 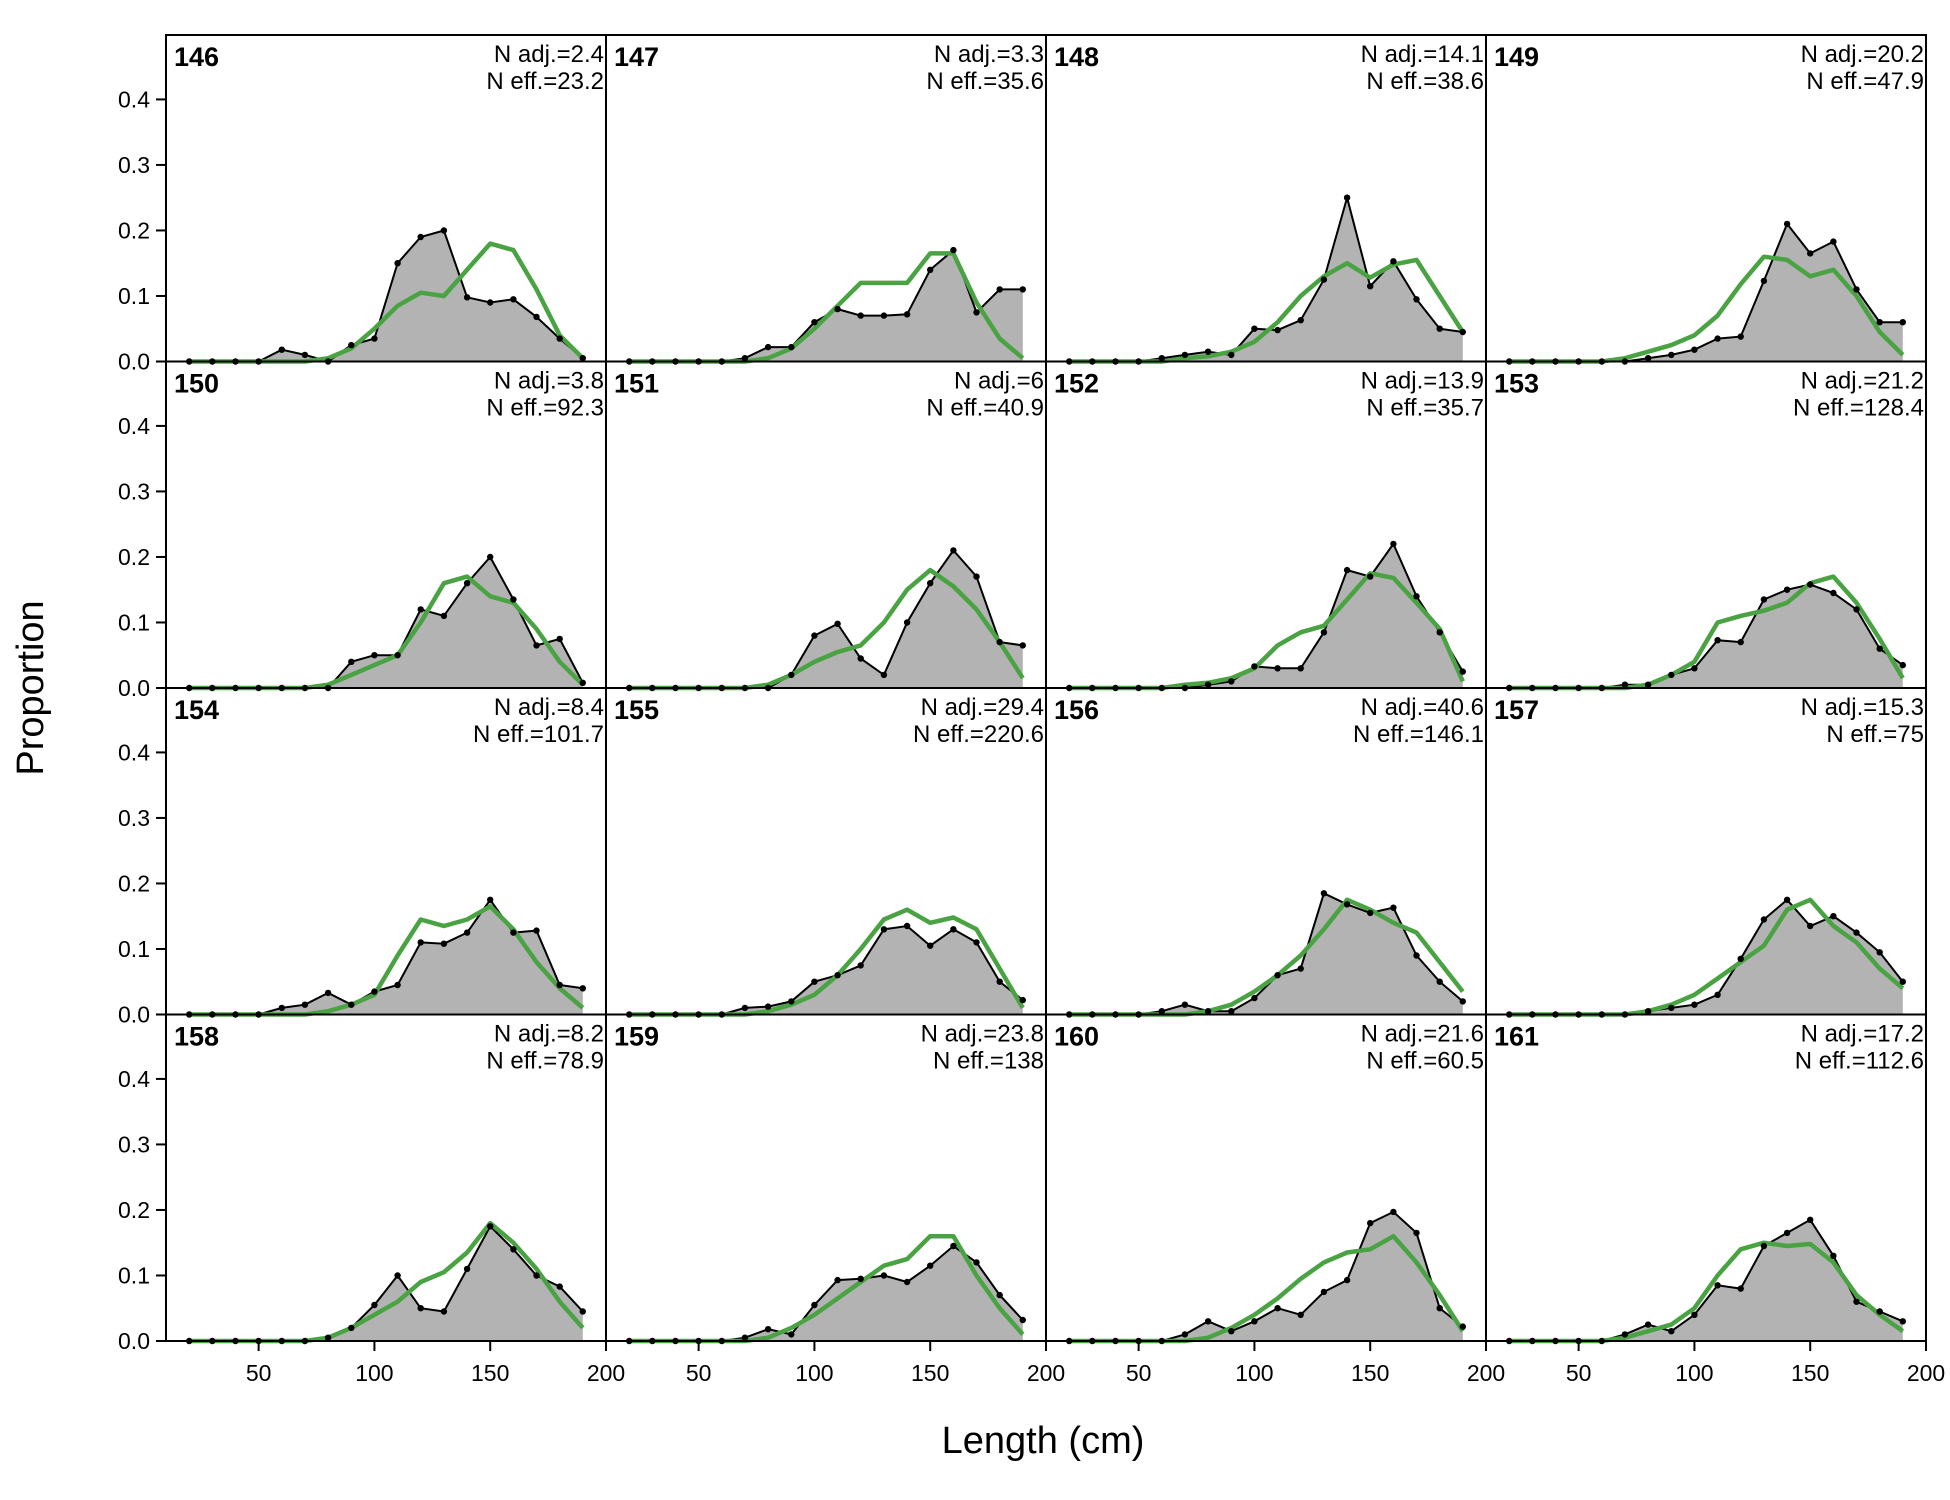 What do you see at coordinates (1516, 57) in the screenshot?
I see `panel-label: 149` at bounding box center [1516, 57].